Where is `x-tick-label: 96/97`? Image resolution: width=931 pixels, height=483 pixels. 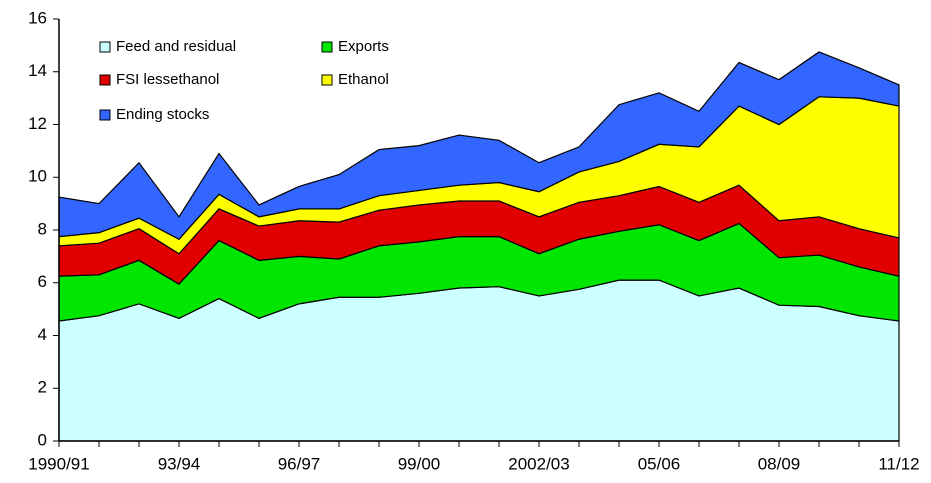
x-tick-label: 96/97 is located at coordinates (299, 463).